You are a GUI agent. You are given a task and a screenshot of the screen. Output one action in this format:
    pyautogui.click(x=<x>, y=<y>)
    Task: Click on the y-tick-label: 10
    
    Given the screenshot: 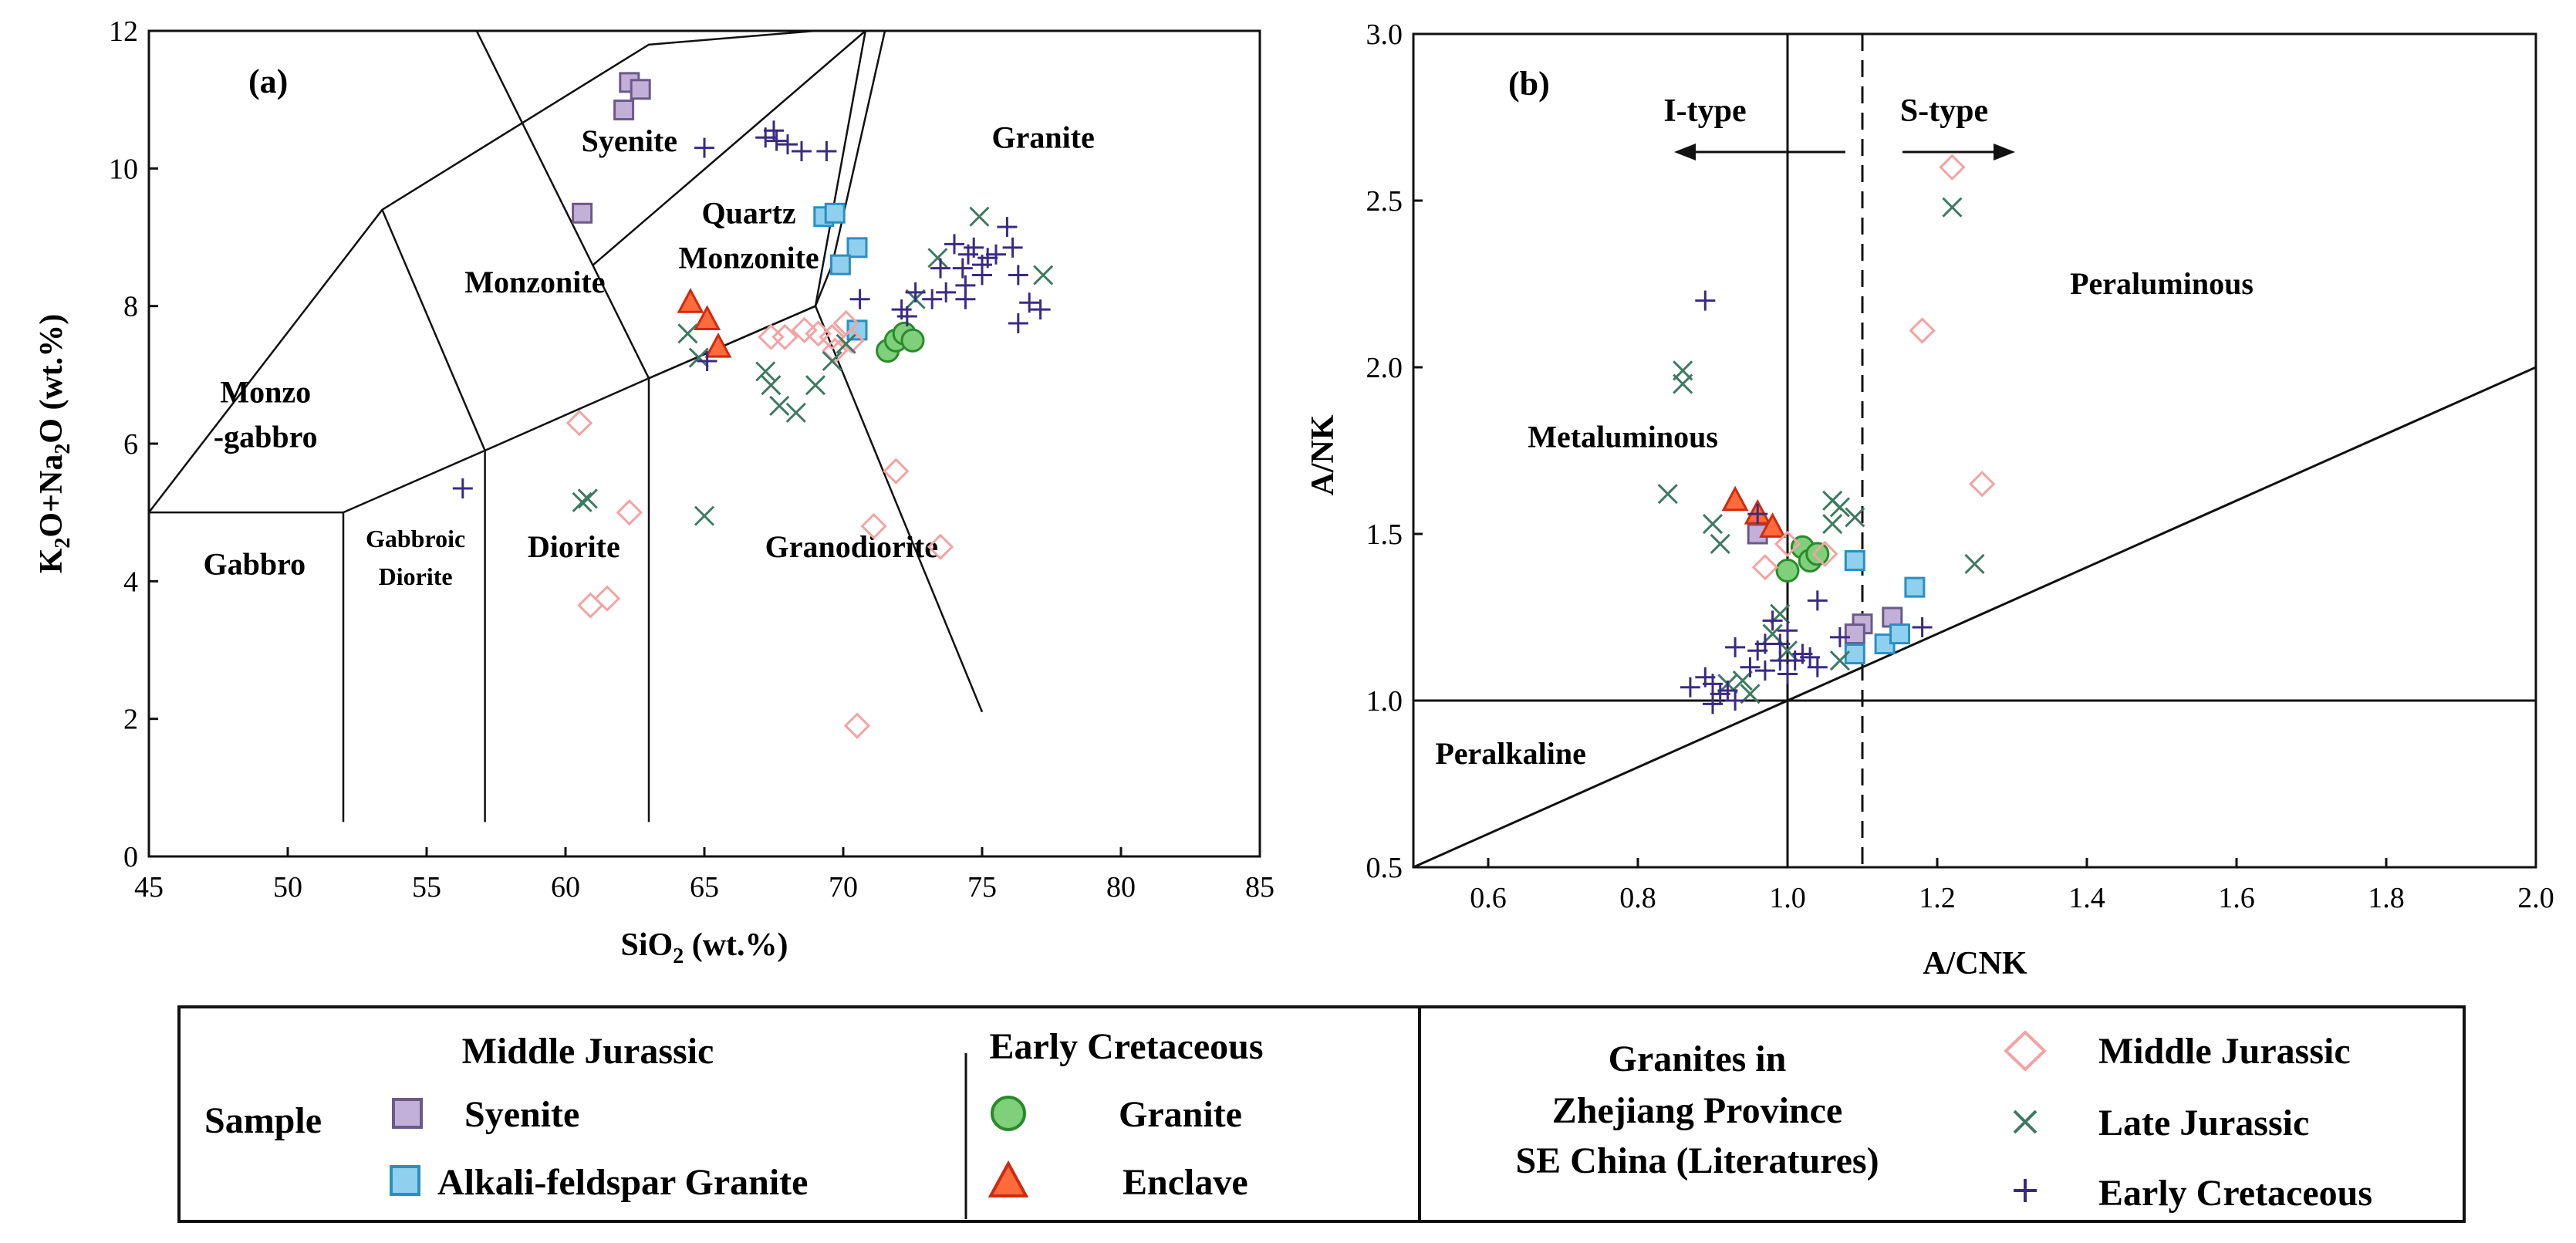 What is the action you would take?
    pyautogui.click(x=124, y=169)
    